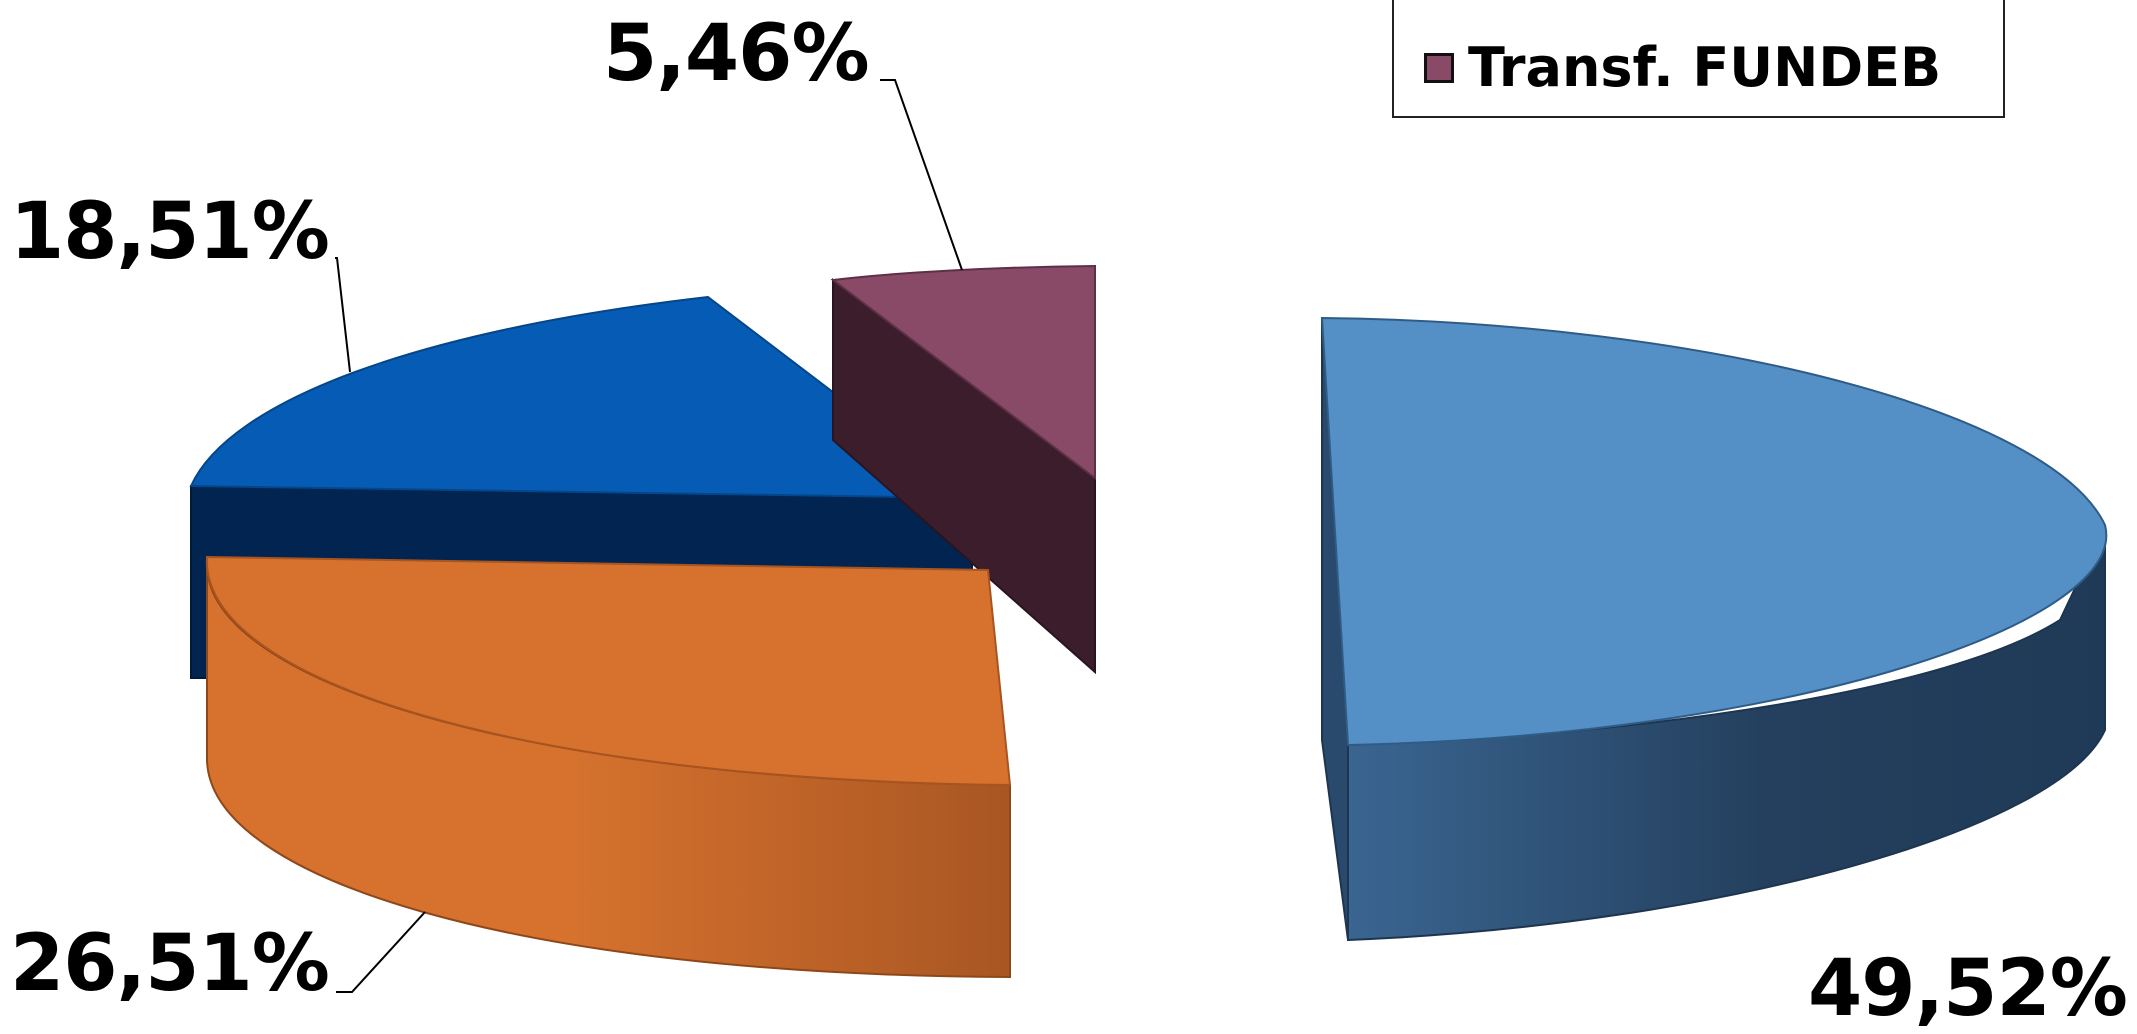 The height and width of the screenshot is (1034, 2137). Describe the element at coordinates (736, 54) in the screenshot. I see `data-label-5-46: 5,46%` at that location.